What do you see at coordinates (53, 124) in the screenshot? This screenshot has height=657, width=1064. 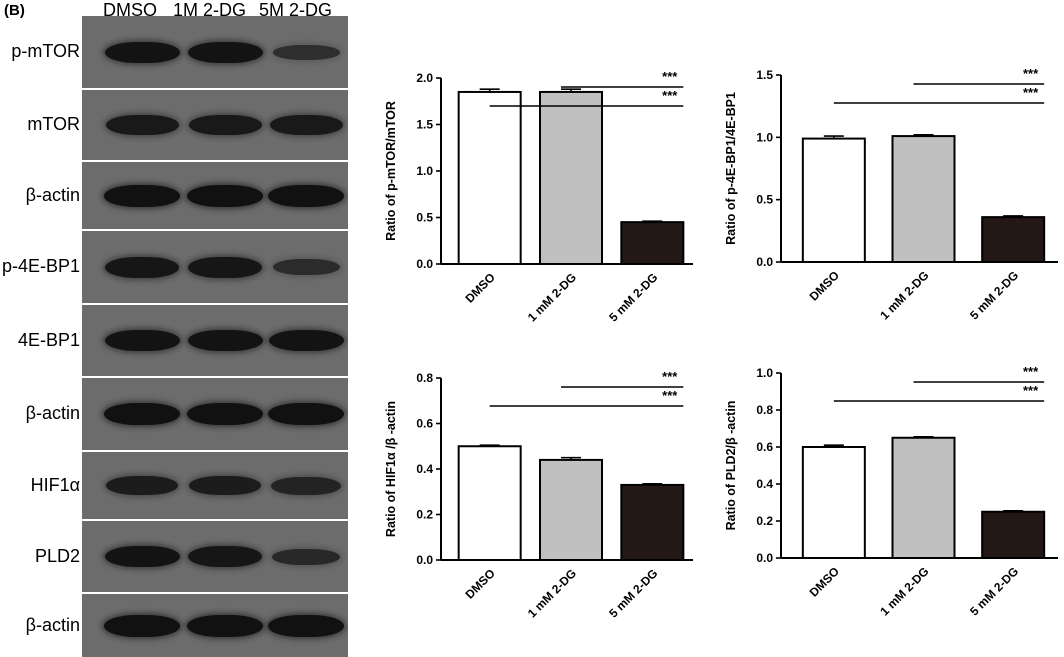 I see `blot-row-label: mTOR` at bounding box center [53, 124].